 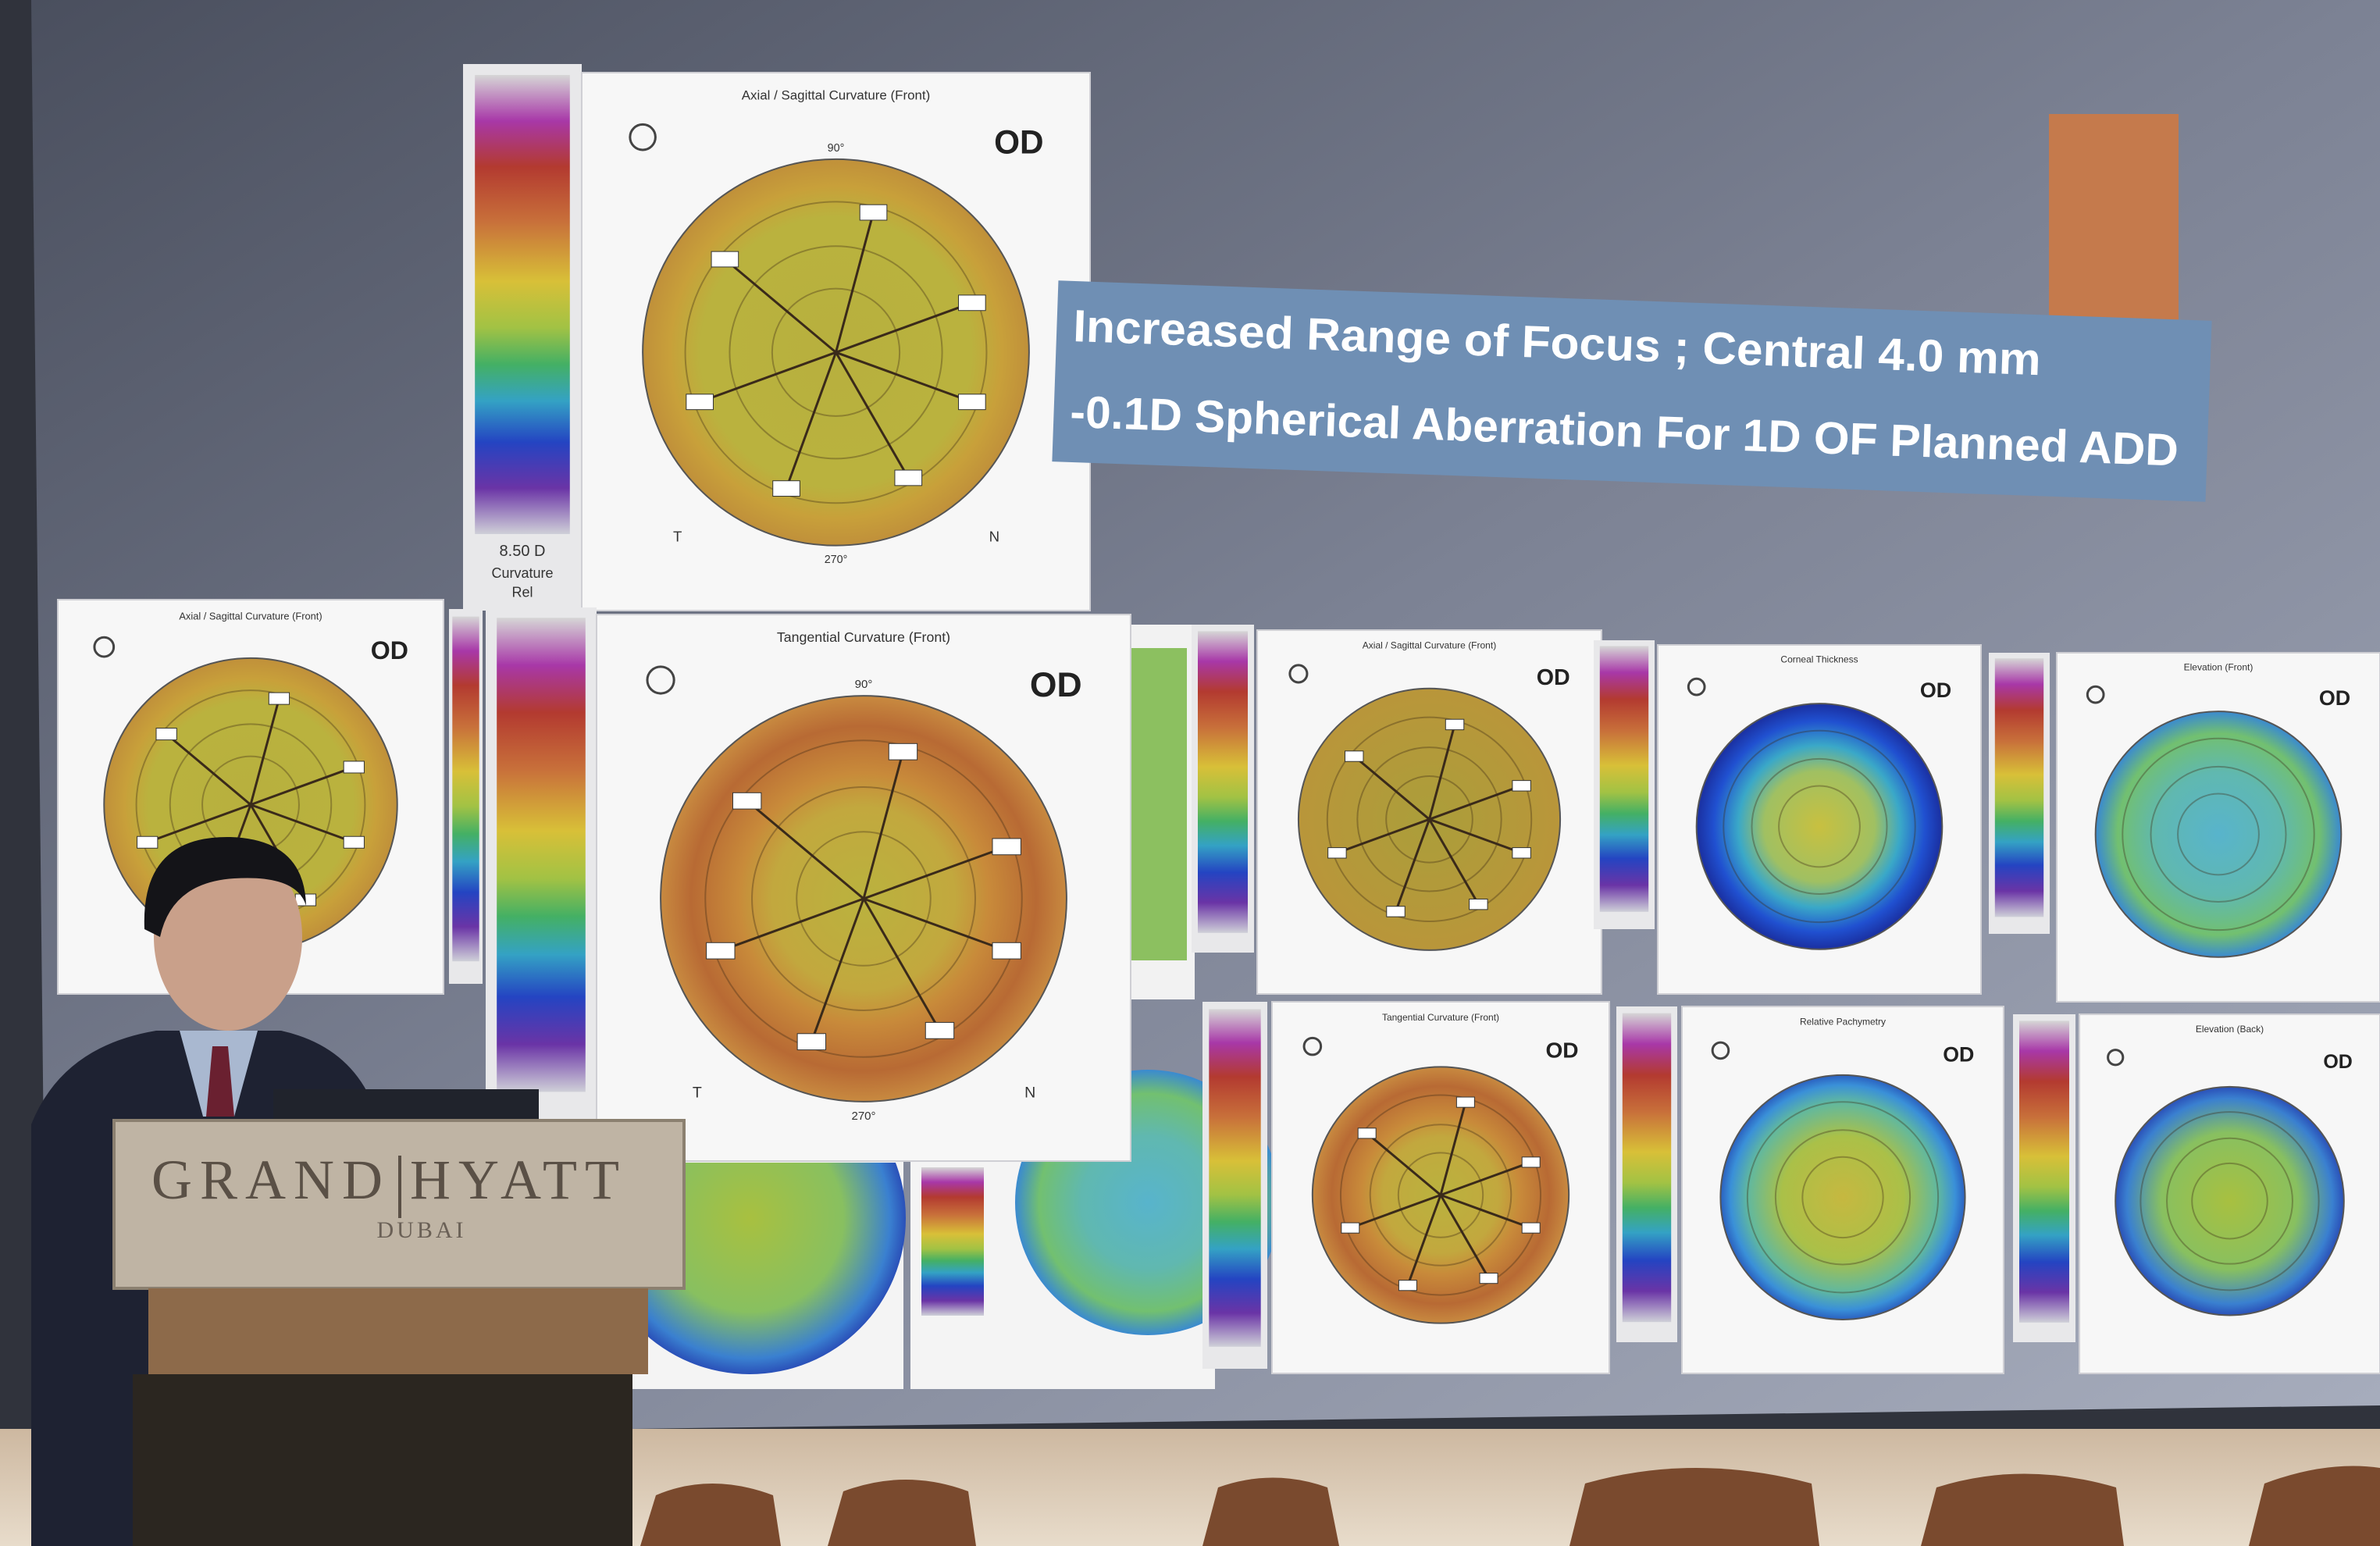 I want to click on tie, so click(x=220, y=1081).